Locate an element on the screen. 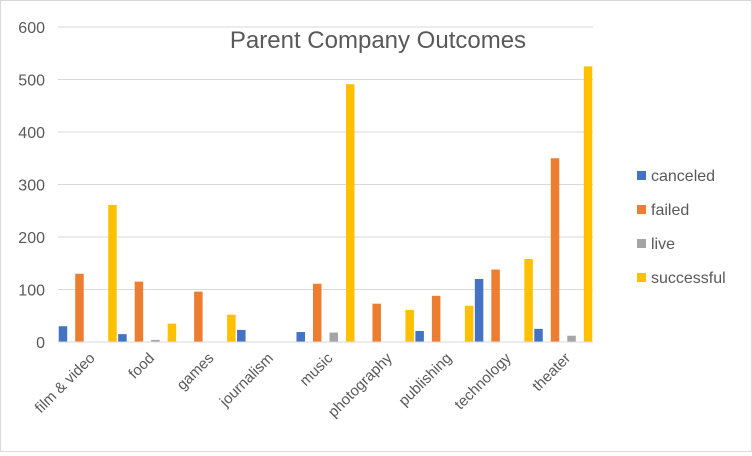  bar-technology-successful is located at coordinates (528, 300).